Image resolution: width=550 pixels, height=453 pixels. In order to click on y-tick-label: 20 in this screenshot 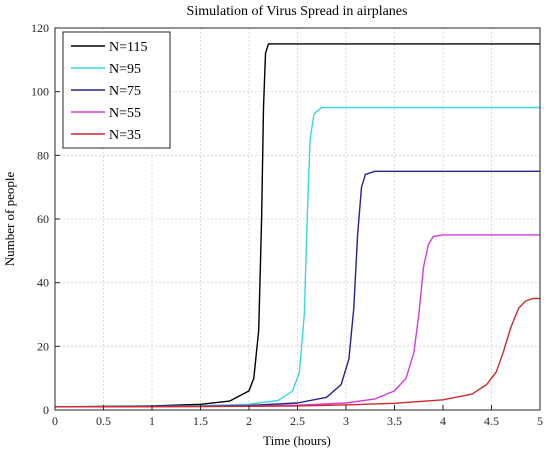, I will do `click(43, 346)`.